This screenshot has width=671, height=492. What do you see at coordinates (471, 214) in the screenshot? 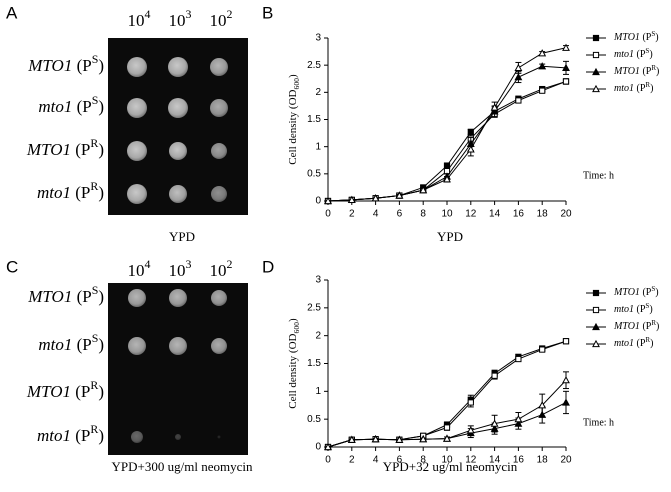
I see `x-tick-label: 12` at bounding box center [471, 214].